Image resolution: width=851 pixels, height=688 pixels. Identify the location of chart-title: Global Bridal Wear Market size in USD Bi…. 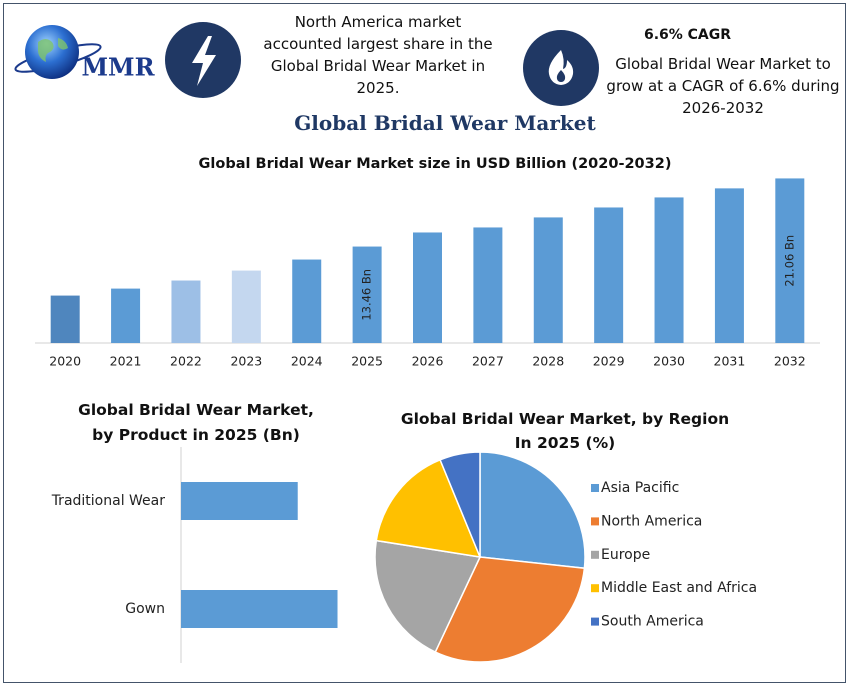
(435, 164).